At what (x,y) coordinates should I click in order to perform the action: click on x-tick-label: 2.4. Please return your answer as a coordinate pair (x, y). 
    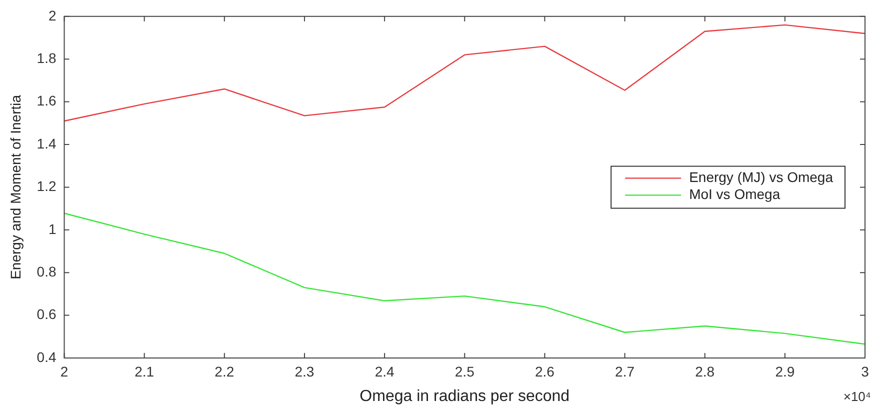
    Looking at the image, I should click on (384, 371).